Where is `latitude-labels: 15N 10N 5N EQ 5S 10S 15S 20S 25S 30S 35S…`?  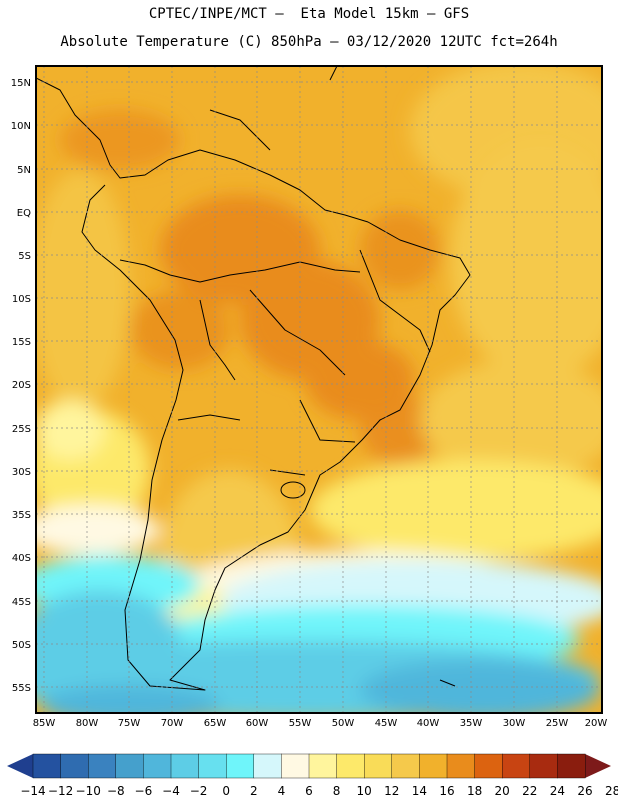
latitude-labels: 15N 10N 5N EQ 5S 10S 15S 20S 25S 30S 35S… is located at coordinates (21, 386).